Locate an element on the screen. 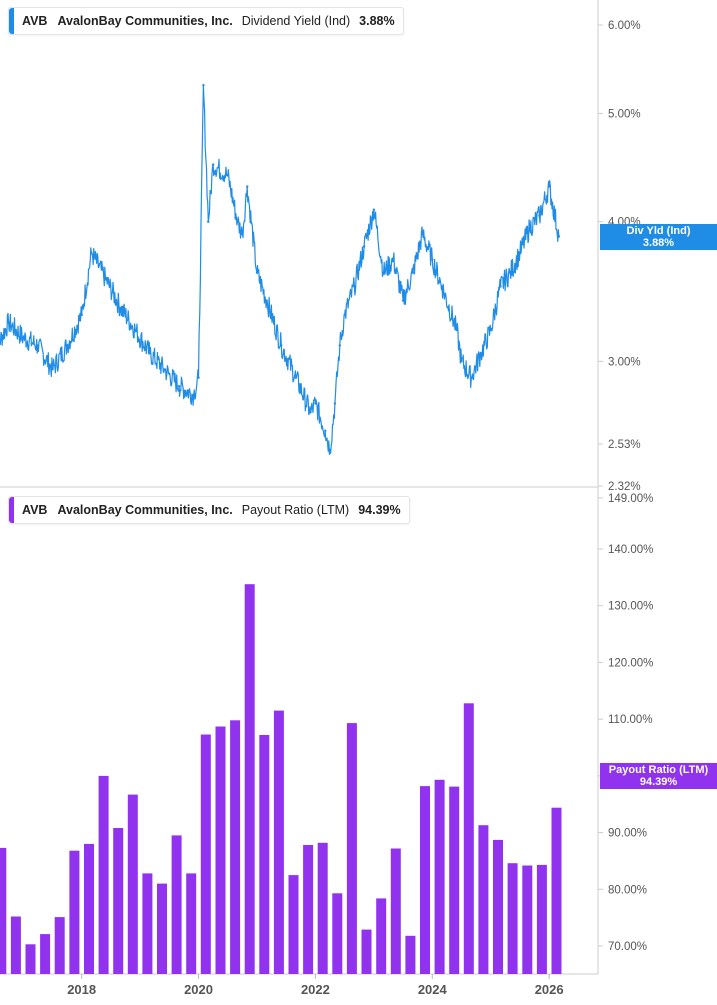  tag-name: Div Yld (Ind) is located at coordinates (658, 231).